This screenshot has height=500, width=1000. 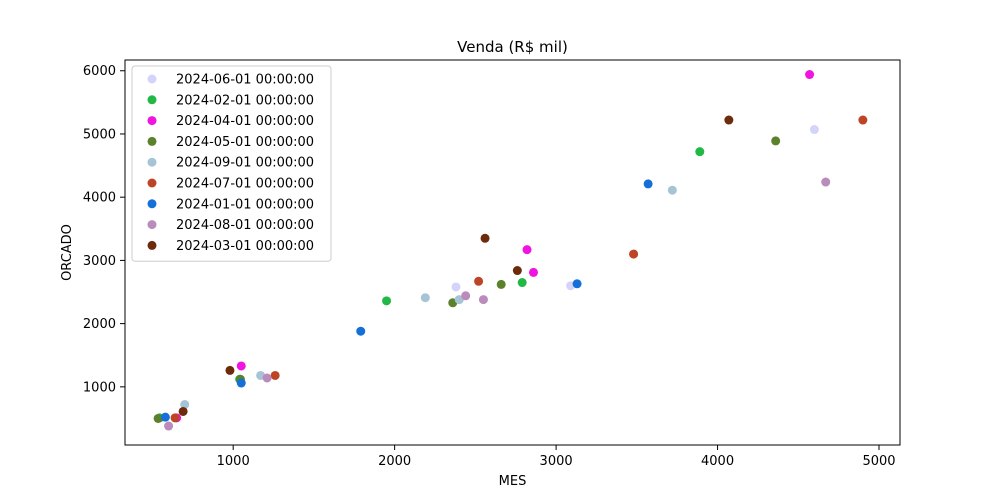 What do you see at coordinates (245, 121) in the screenshot?
I see `legend-label: 2024-04-01 00:00:00` at bounding box center [245, 121].